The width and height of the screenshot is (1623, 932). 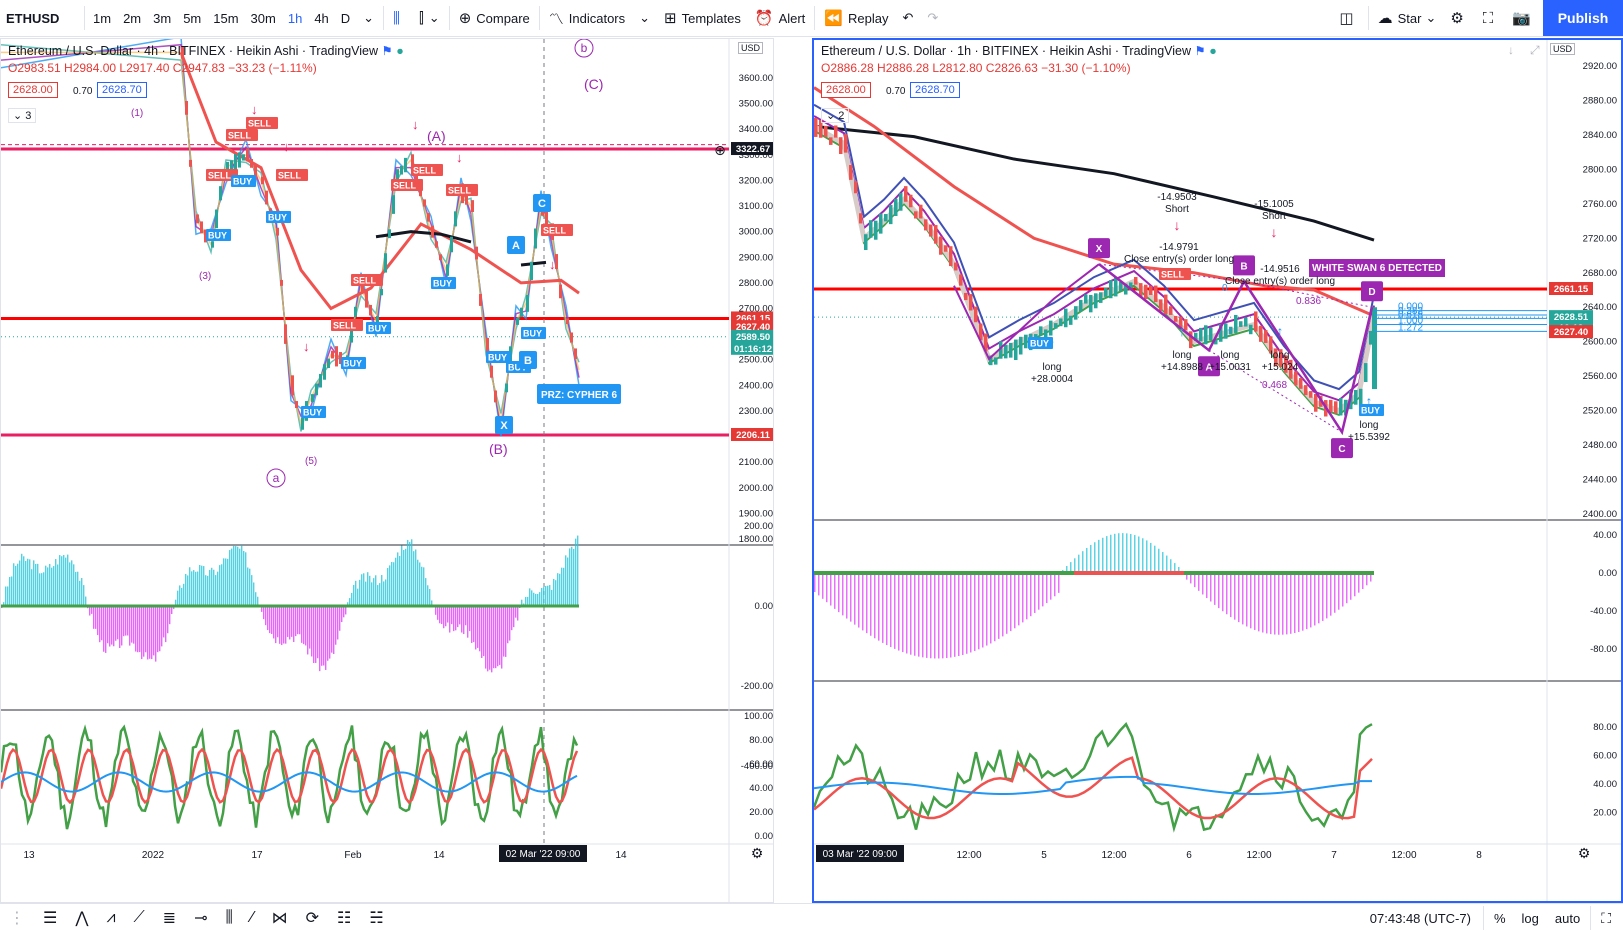 What do you see at coordinates (835, 115) in the screenshot?
I see `right-indicators-toggle: ⌄ 2` at bounding box center [835, 115].